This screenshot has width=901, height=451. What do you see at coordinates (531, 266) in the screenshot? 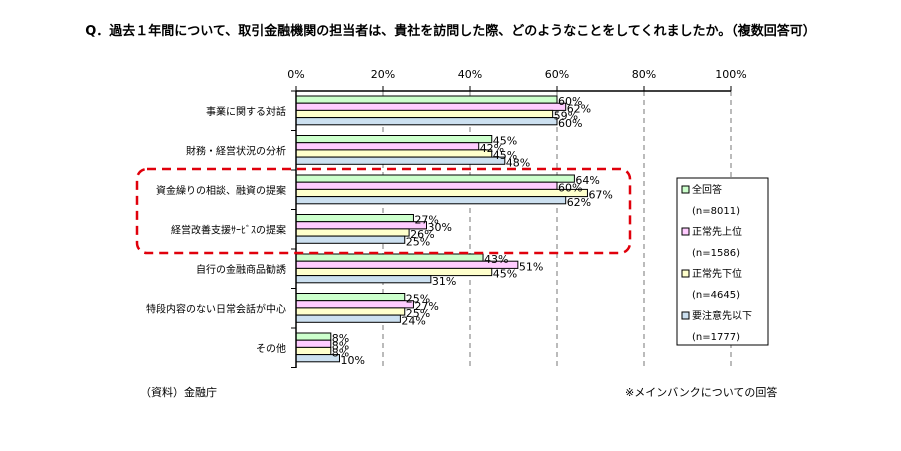
I see `data-label: 51%` at bounding box center [531, 266].